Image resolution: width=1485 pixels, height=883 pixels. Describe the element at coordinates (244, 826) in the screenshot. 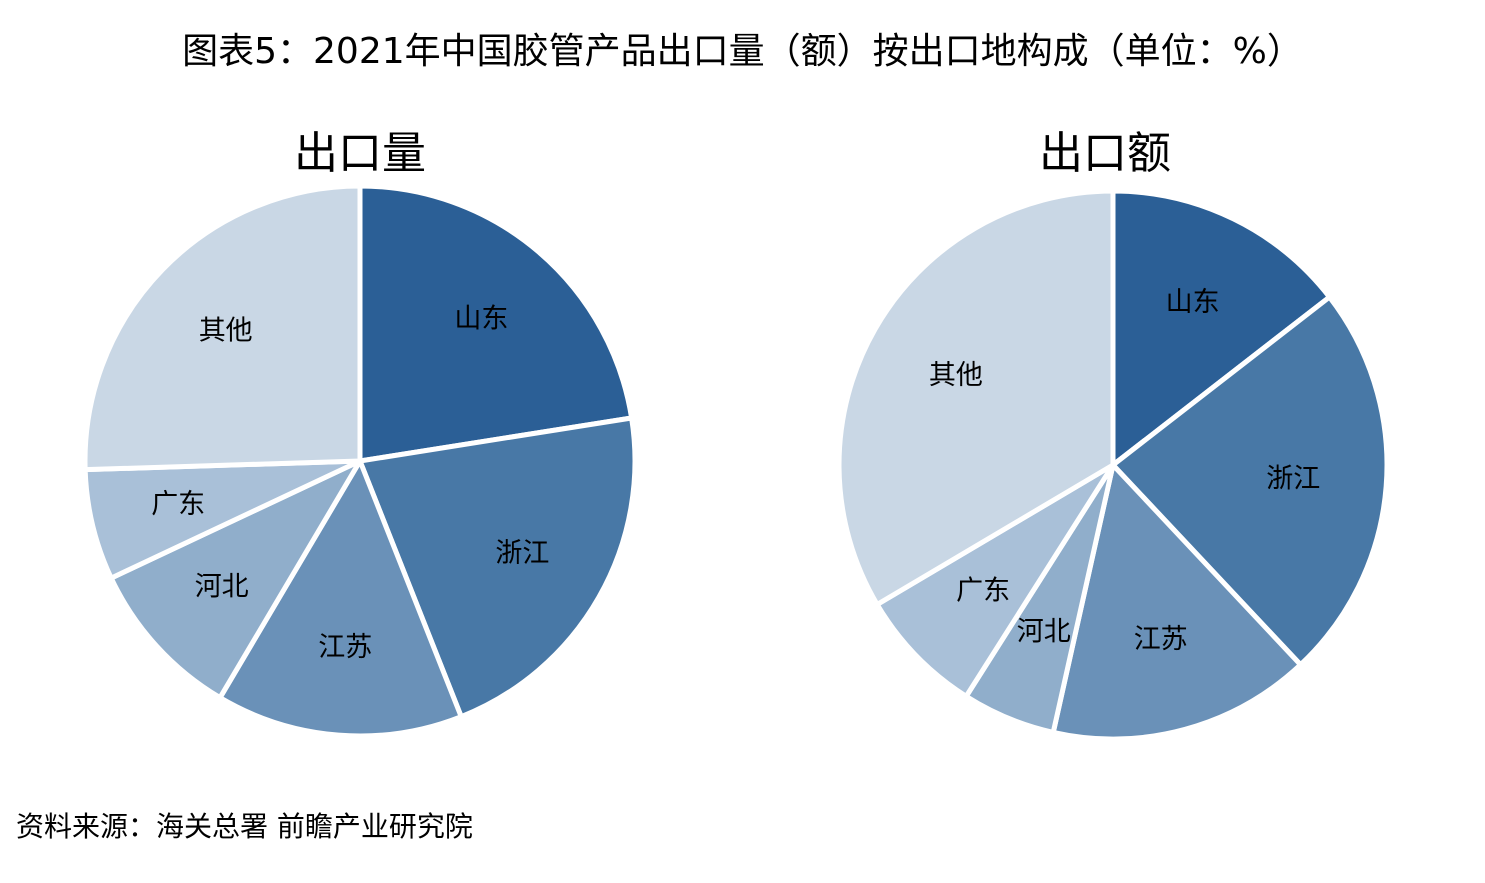

I see `source-note: 资料来源：海关总署 前瞻产业研究院` at that location.